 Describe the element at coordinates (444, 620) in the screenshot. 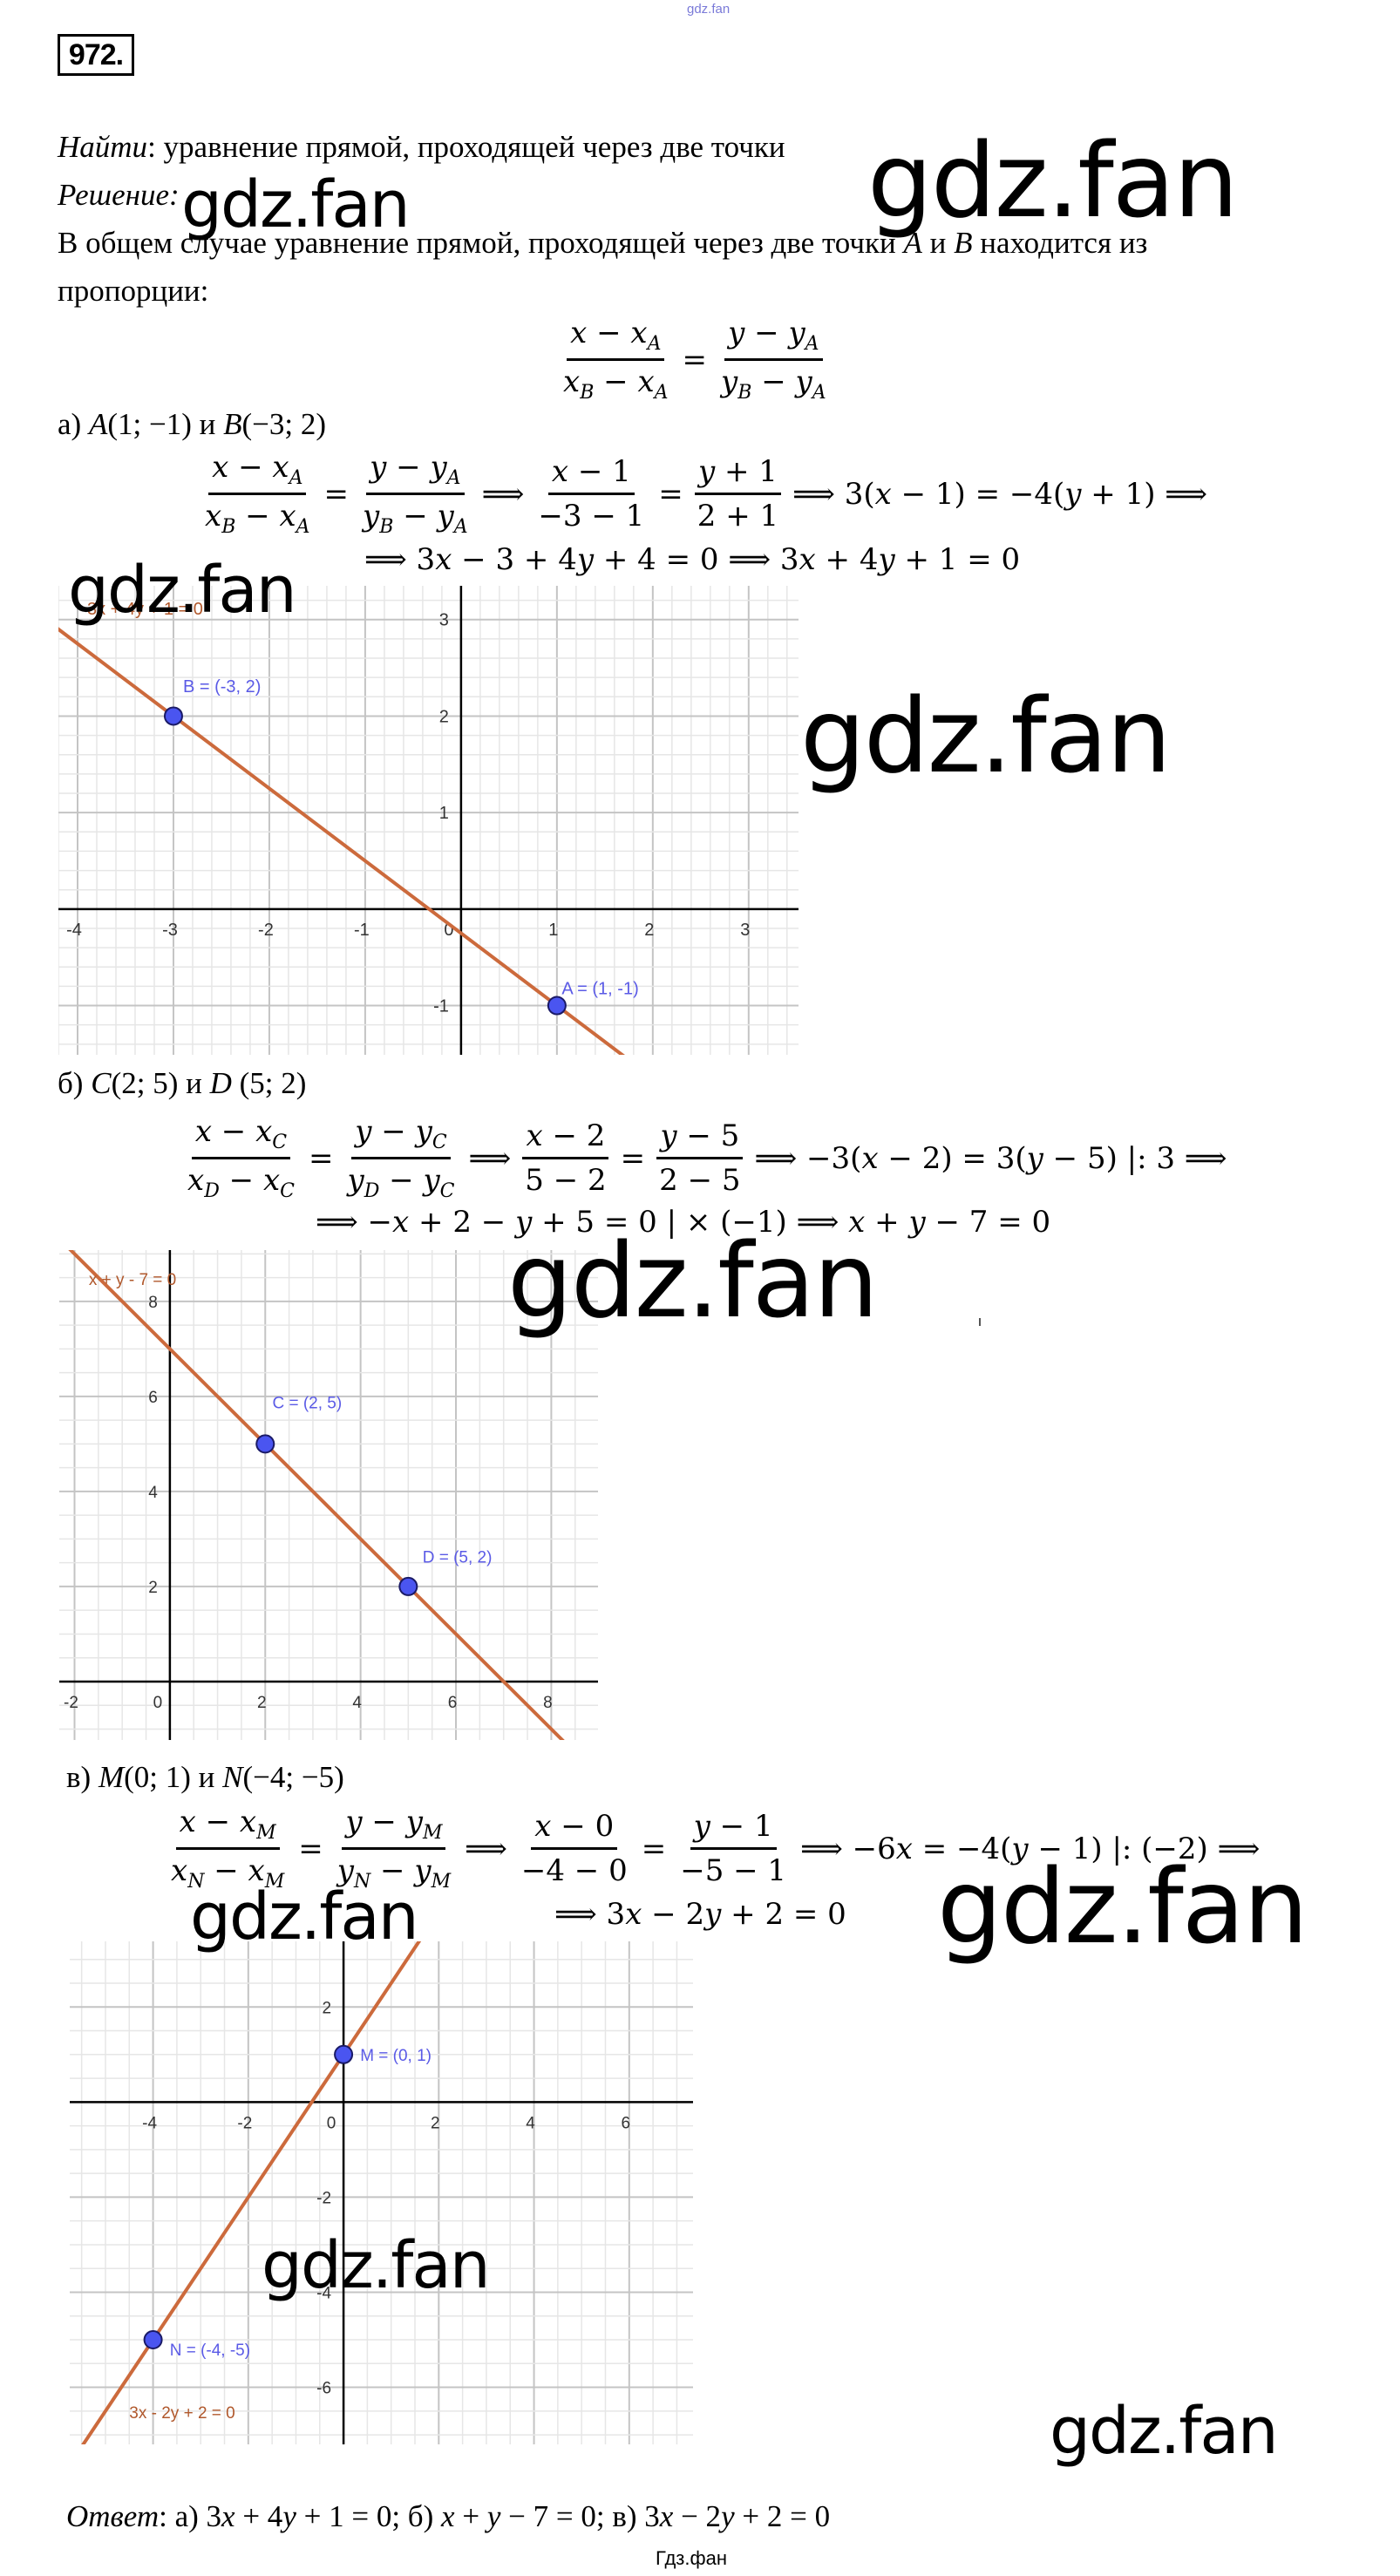

I see `y-tick-label: 3` at that location.